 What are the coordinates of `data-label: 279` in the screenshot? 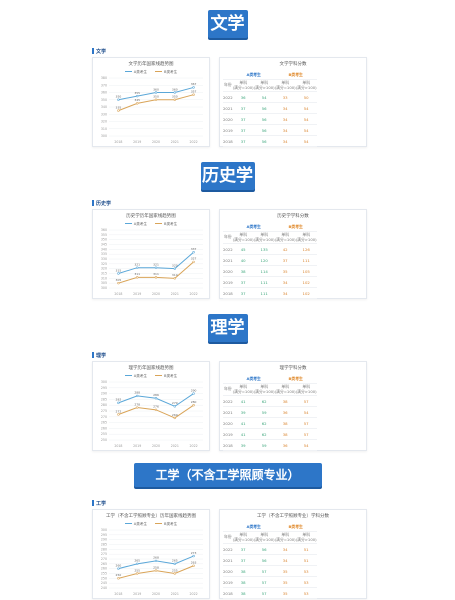 It's located at (175, 403).